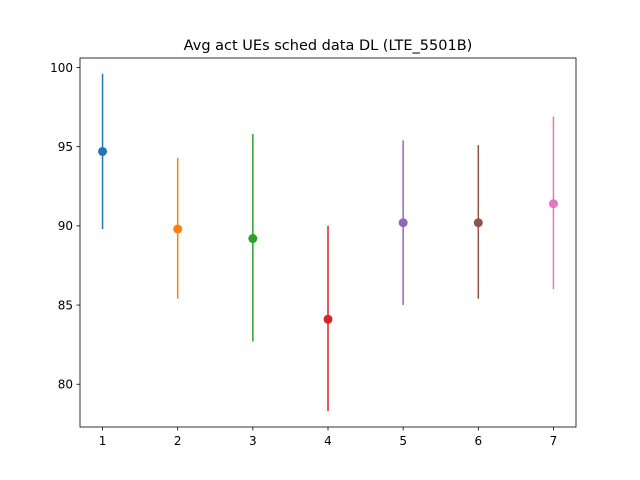 The image size is (640, 480). Describe the element at coordinates (65, 147) in the screenshot. I see `y-tick-label-95: 95` at that location.